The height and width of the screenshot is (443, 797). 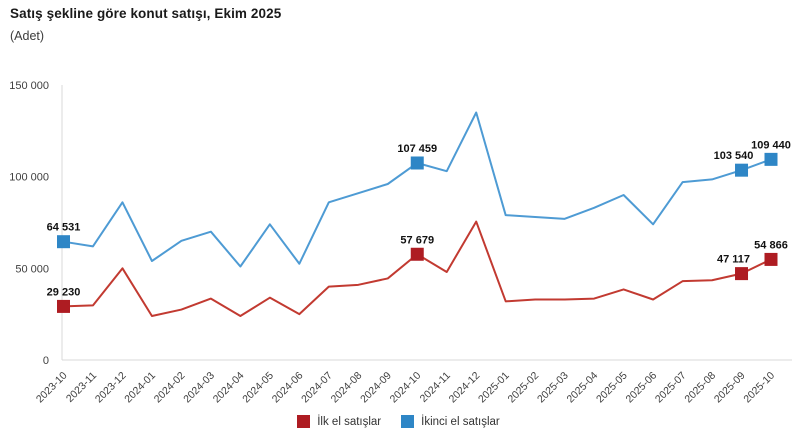 What do you see at coordinates (317, 388) in the screenshot?
I see `x-tick-label: 2024-07` at bounding box center [317, 388].